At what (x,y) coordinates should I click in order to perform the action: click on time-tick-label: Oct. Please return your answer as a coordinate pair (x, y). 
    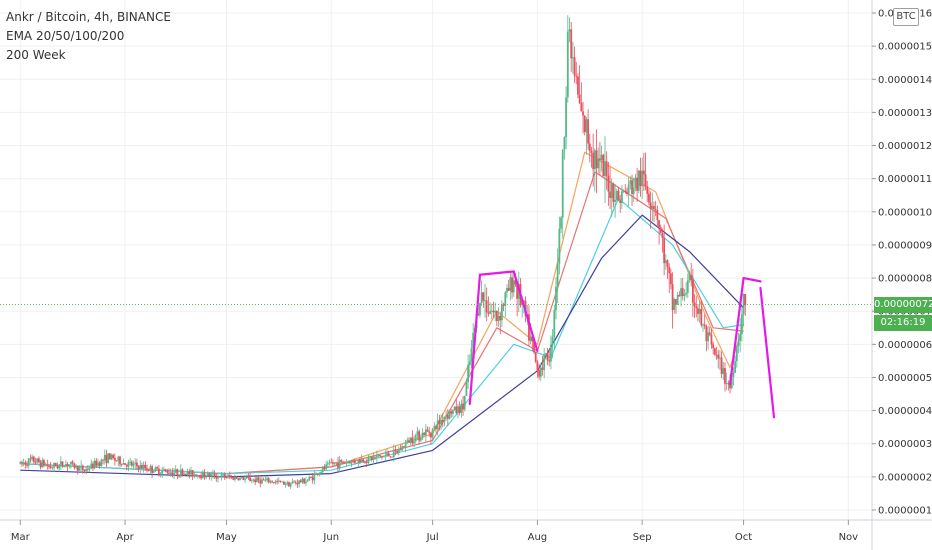
    Looking at the image, I should click on (743, 537).